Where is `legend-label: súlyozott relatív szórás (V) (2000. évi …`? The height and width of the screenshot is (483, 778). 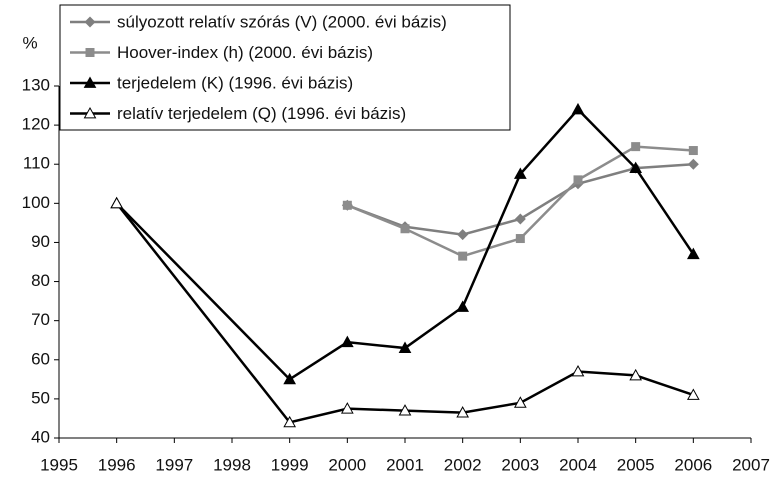 legend-label: súlyozott relatív szórás (V) (2000. évi … is located at coordinates (282, 21).